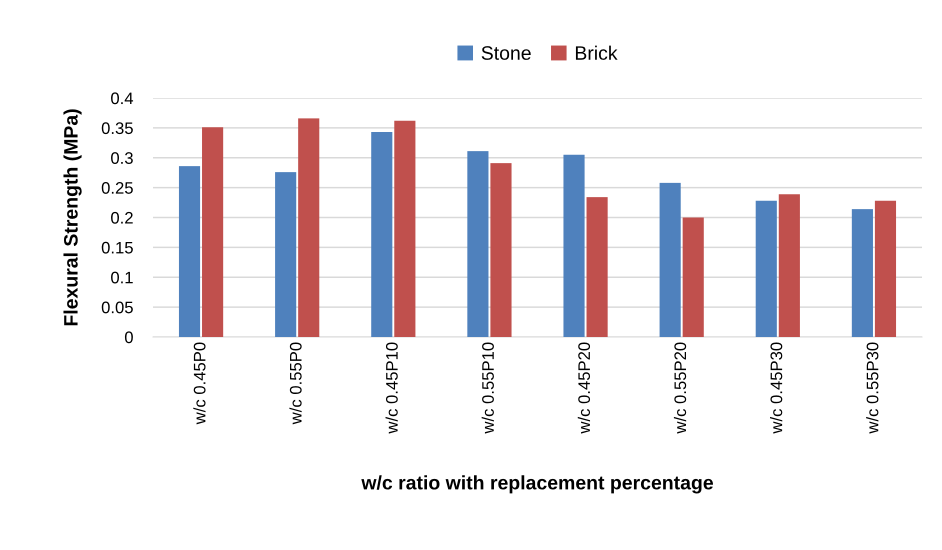 This screenshot has width=942, height=550. Describe the element at coordinates (392, 388) in the screenshot. I see `x-tick-label: w/c 0.45P10` at that location.